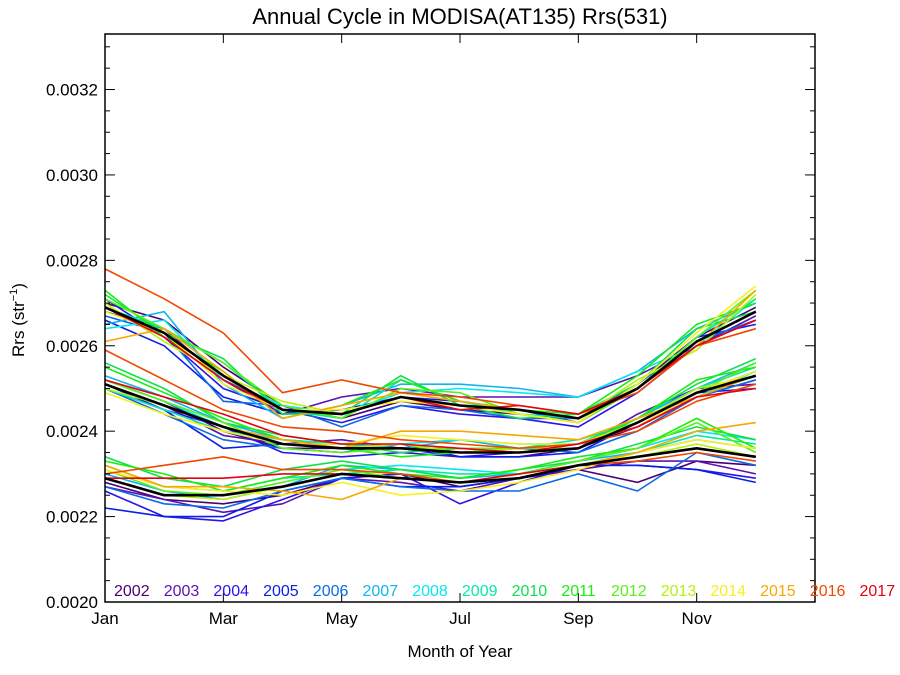 The width and height of the screenshot is (900, 675). I want to click on series-line-upper-2006, so click(430, 371).